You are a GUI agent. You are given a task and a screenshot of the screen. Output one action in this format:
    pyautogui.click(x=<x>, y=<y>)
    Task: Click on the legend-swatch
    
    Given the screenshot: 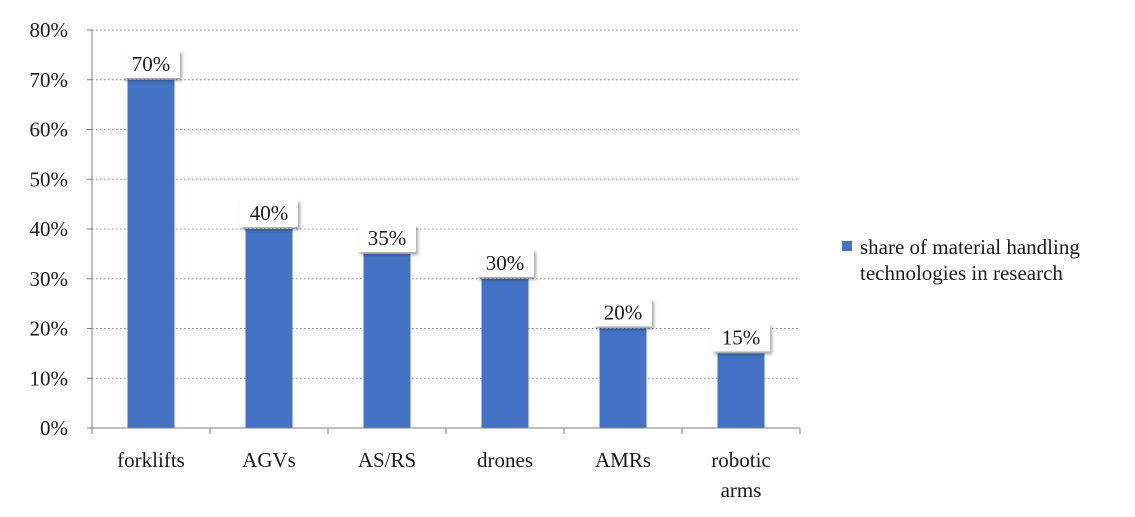 What is the action you would take?
    pyautogui.click(x=847, y=246)
    